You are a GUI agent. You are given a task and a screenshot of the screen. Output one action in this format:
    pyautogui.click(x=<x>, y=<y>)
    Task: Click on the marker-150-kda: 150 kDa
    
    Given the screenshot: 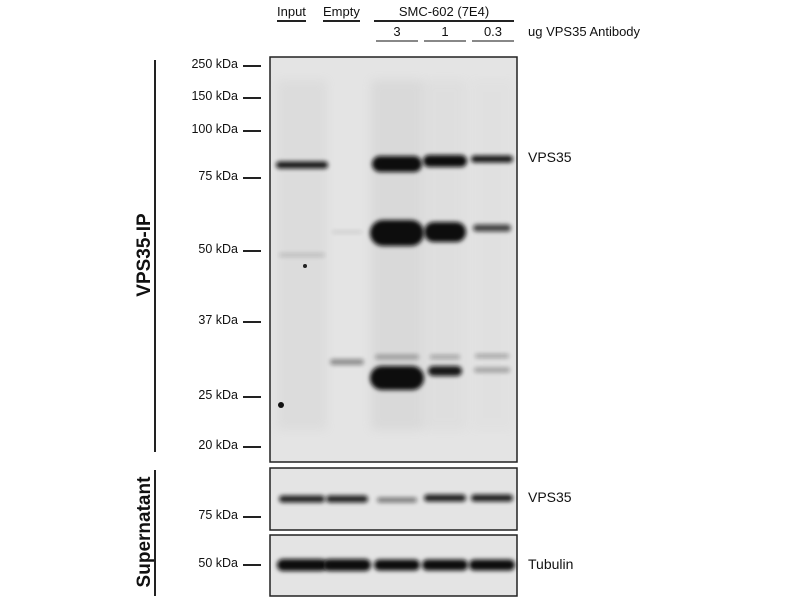 What is the action you would take?
    pyautogui.click(x=214, y=96)
    